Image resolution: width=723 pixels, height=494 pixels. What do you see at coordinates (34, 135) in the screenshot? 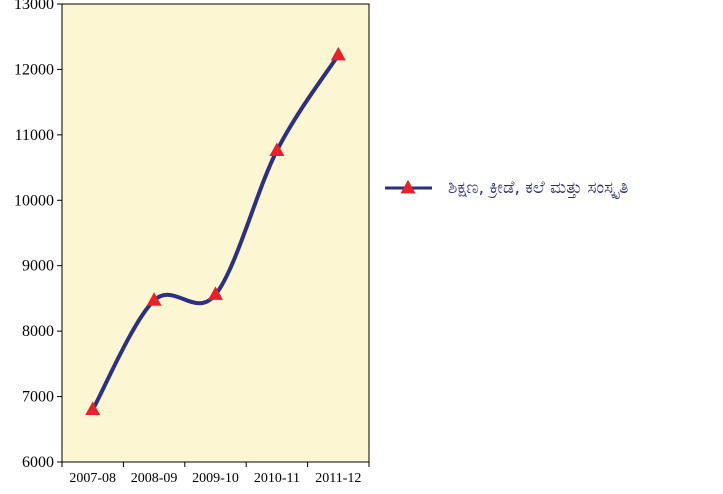
I see `y-tick-label: 11000` at bounding box center [34, 135].